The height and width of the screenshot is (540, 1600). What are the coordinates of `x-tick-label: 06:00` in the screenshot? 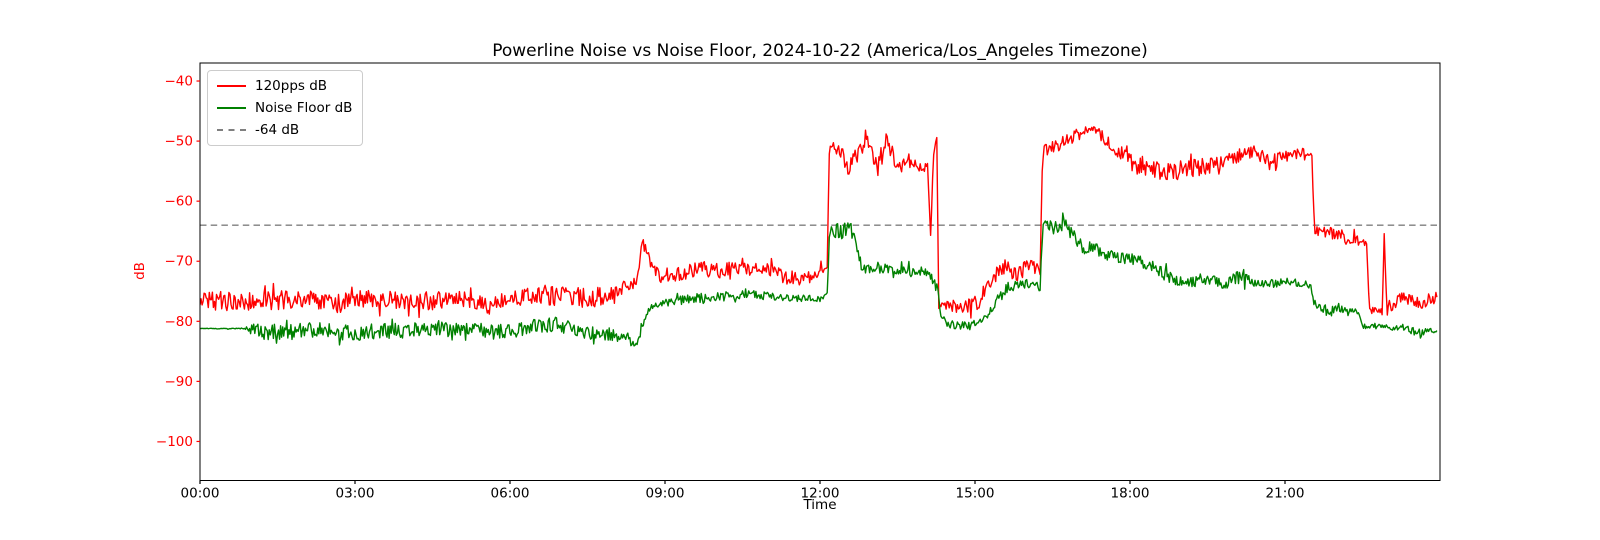 It's located at (510, 494).